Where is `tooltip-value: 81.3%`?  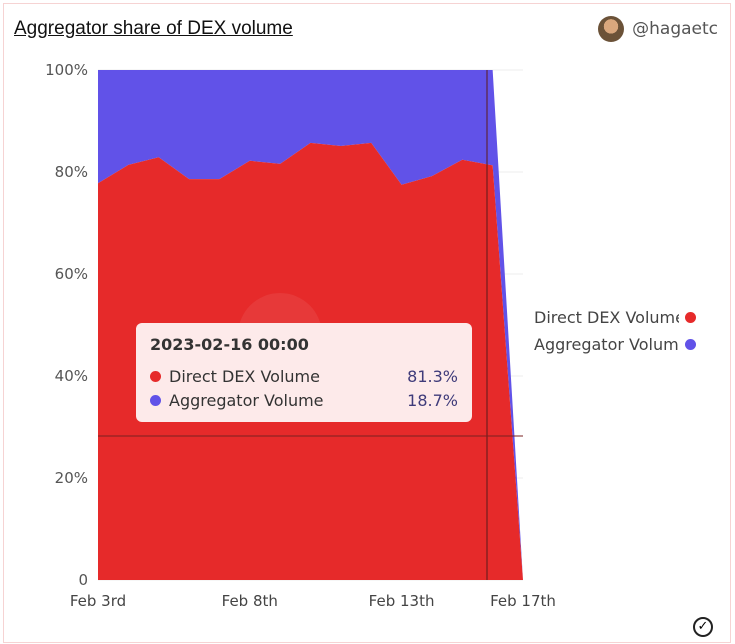 tooltip-value: 81.3% is located at coordinates (432, 376).